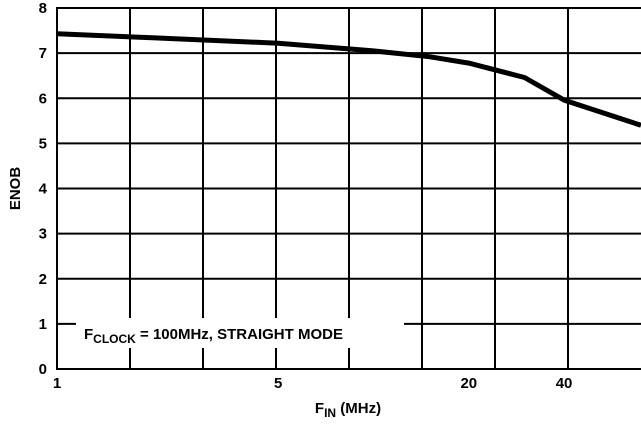  What do you see at coordinates (43, 279) in the screenshot?
I see `y-tick-label: 2` at bounding box center [43, 279].